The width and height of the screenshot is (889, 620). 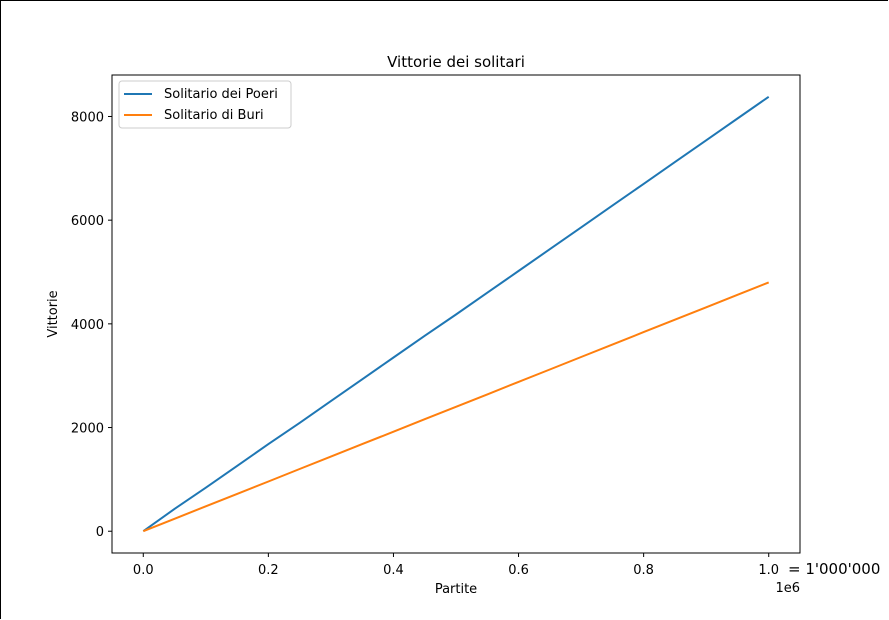 I want to click on x-tick-label: 0.6, so click(x=518, y=570).